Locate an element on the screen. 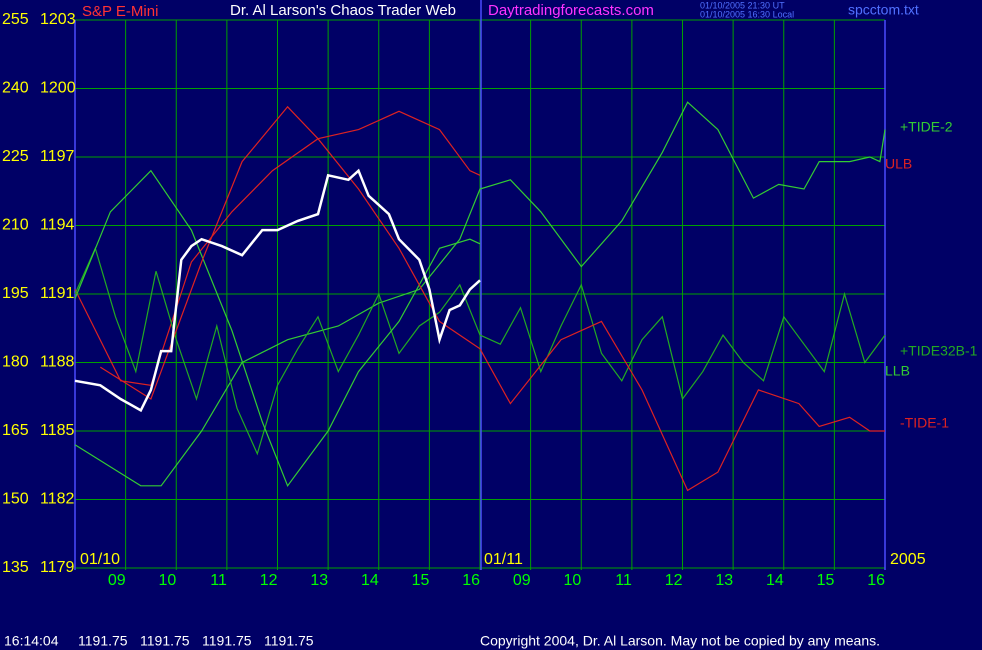 Image resolution: width=982 pixels, height=650 pixels. series-label: -TIDE-1 is located at coordinates (924, 423).